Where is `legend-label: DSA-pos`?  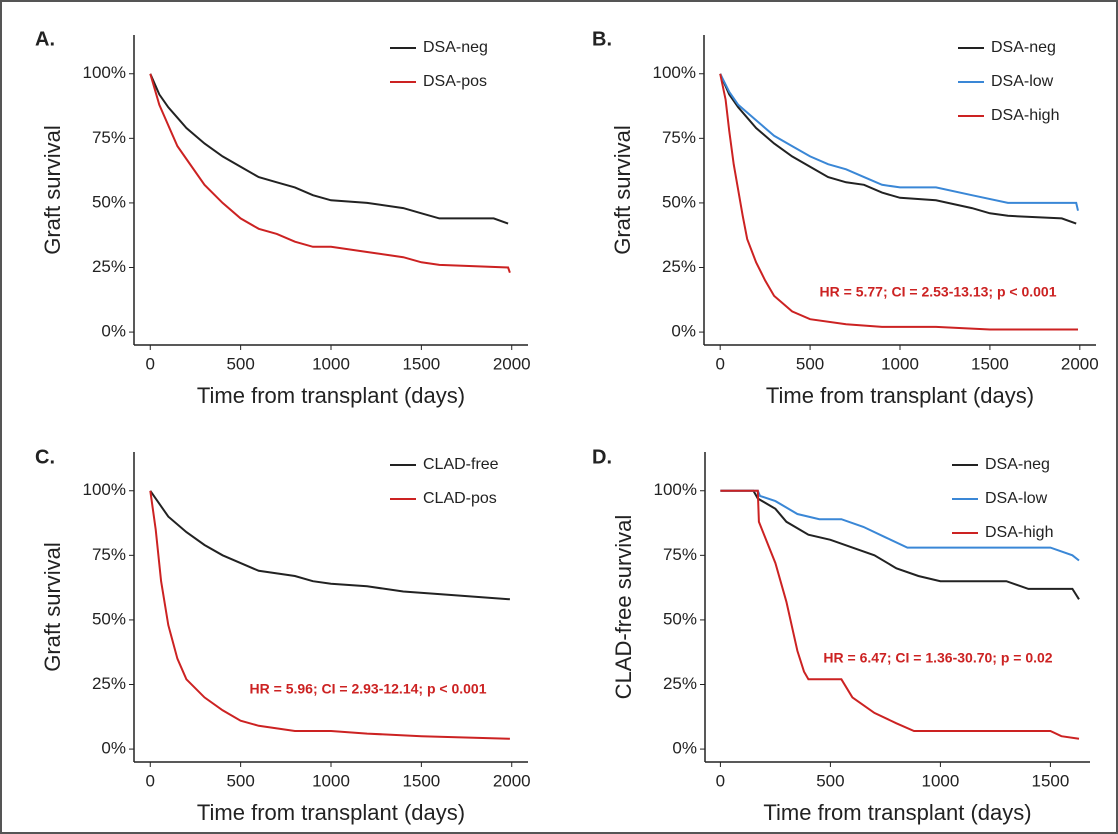
legend-label: DSA-pos is located at coordinates (455, 81).